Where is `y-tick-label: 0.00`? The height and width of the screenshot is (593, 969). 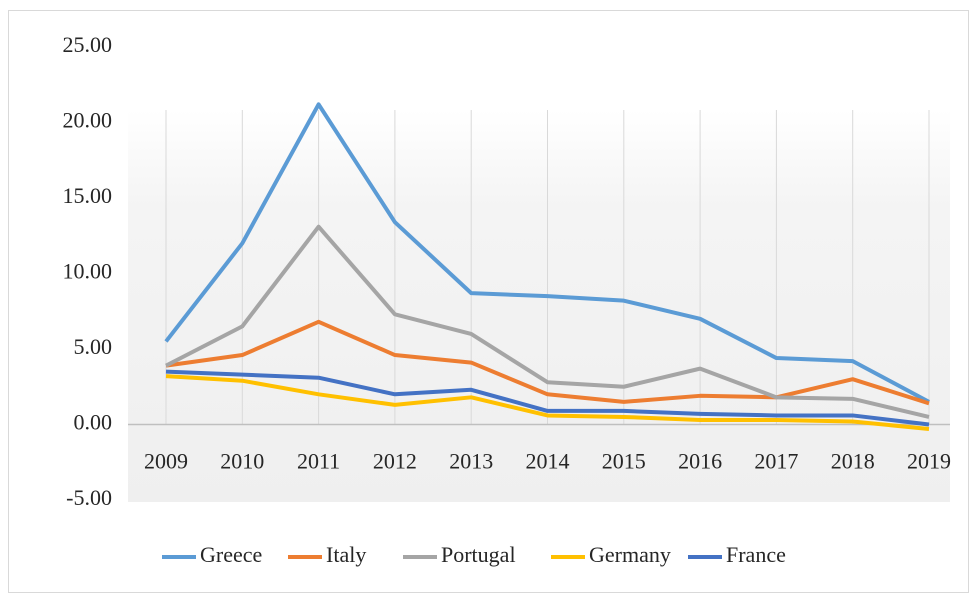
y-tick-label: 0.00 is located at coordinates (93, 422).